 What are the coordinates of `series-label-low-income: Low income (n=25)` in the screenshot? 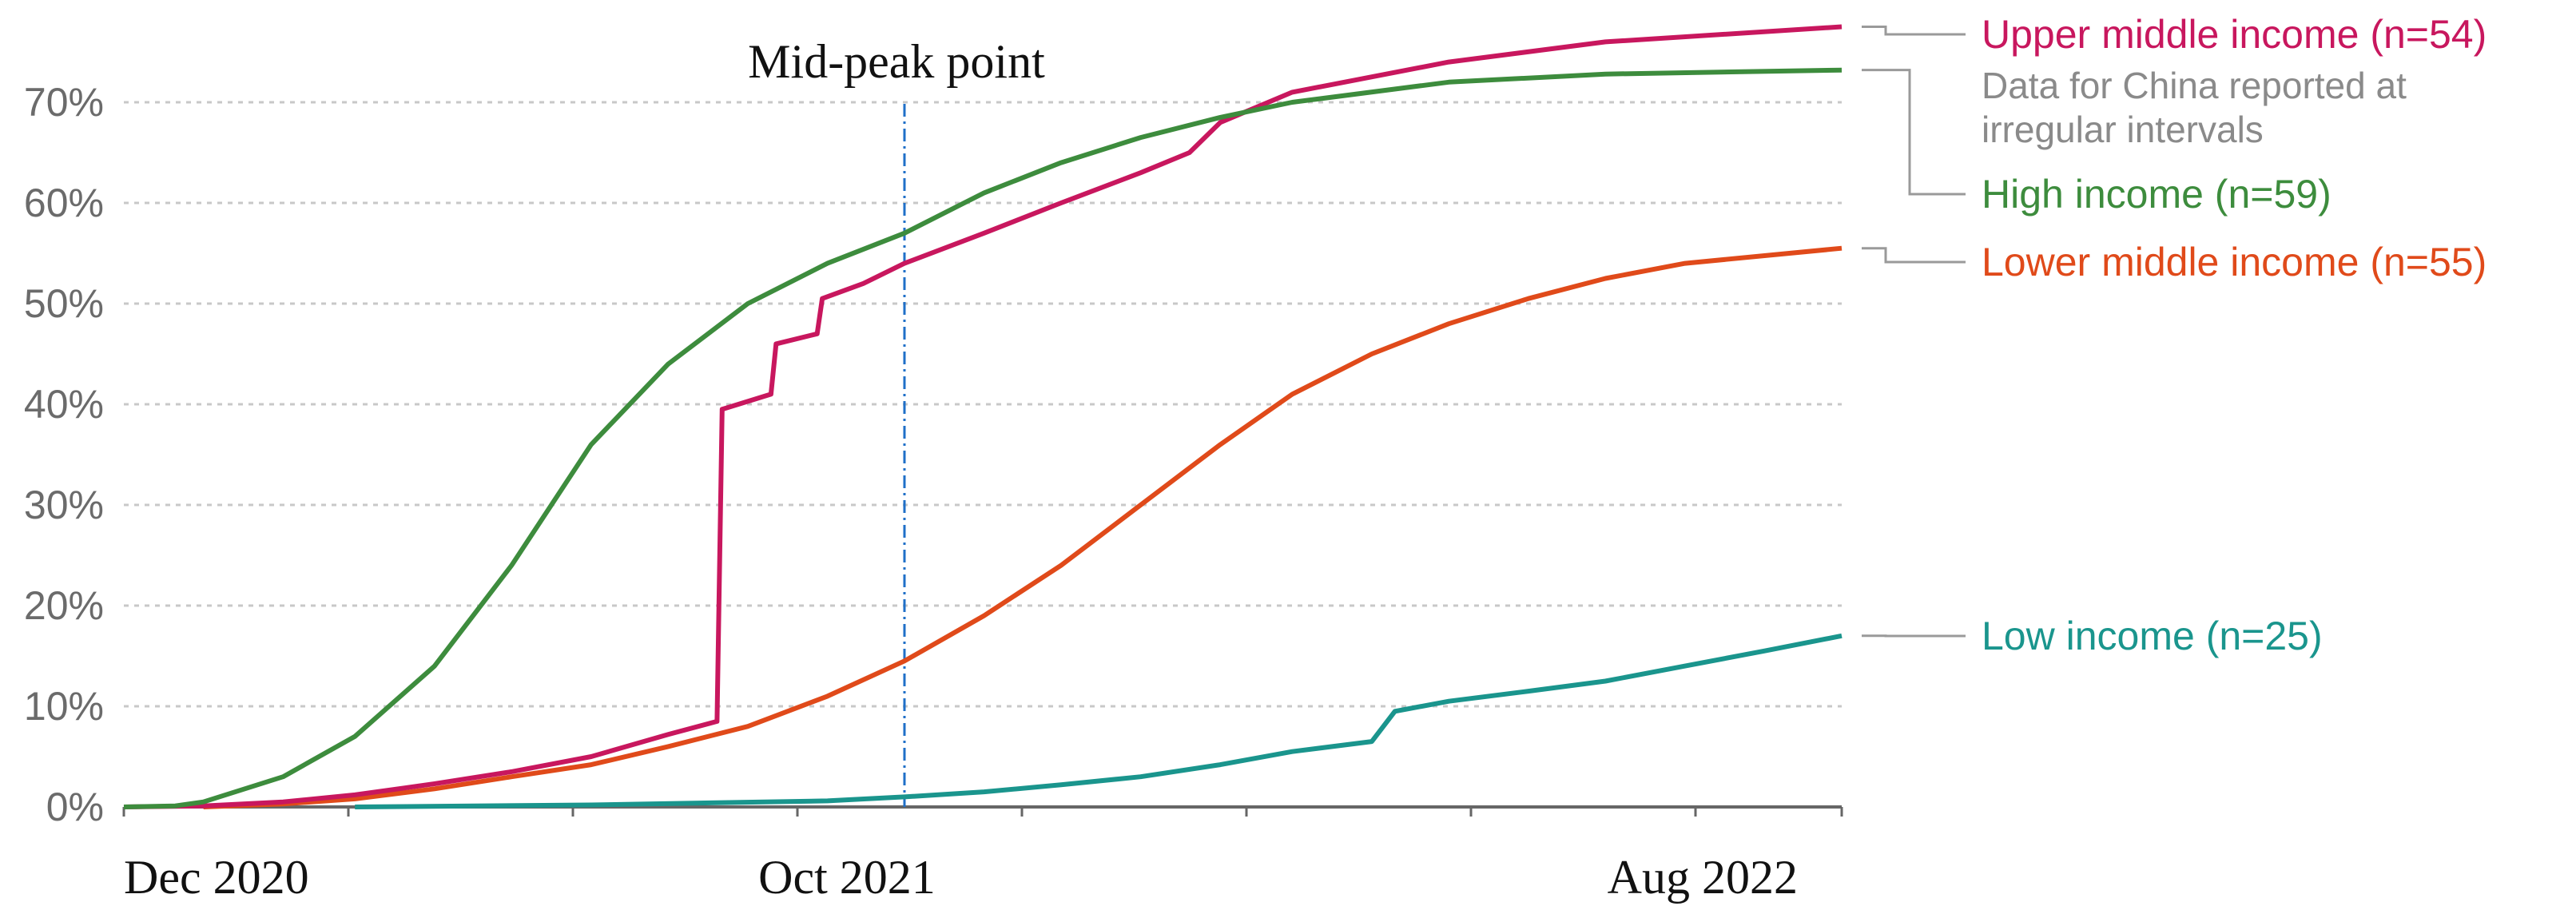 It's located at (2152, 636).